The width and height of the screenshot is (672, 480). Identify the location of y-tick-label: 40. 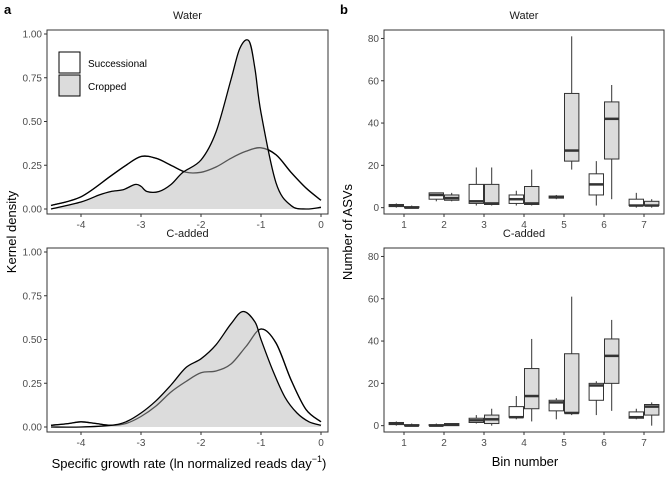
(374, 124).